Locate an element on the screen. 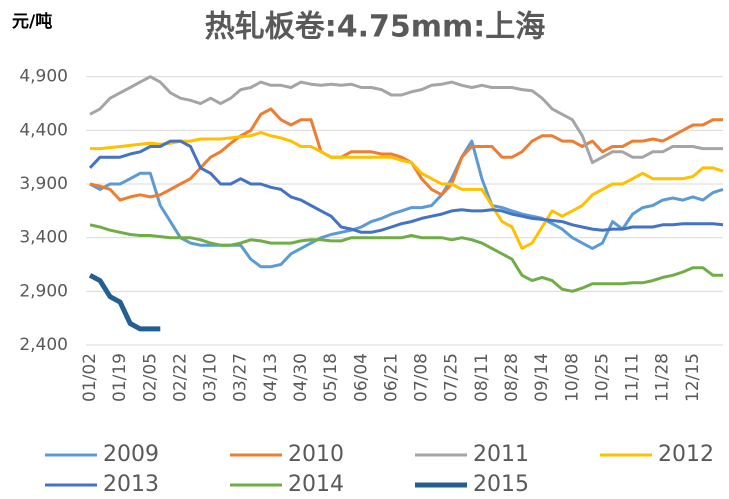 Image resolution: width=729 pixels, height=499 pixels. x-tick-label: 02/22 is located at coordinates (180, 377).